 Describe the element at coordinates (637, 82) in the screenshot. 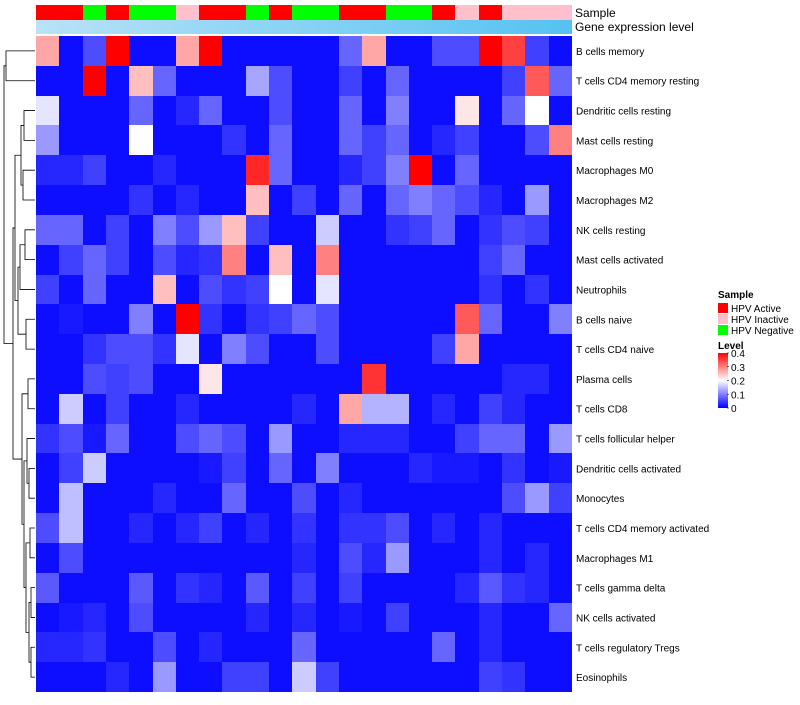

I see `row-label: T cells CD4 memory resting` at that location.